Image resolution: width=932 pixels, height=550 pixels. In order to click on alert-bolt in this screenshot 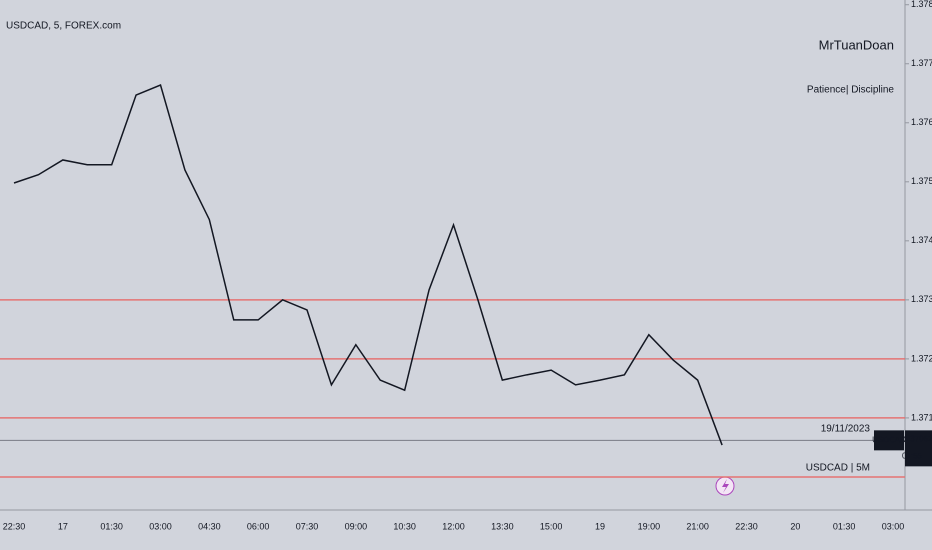, I will do `click(725, 486)`.